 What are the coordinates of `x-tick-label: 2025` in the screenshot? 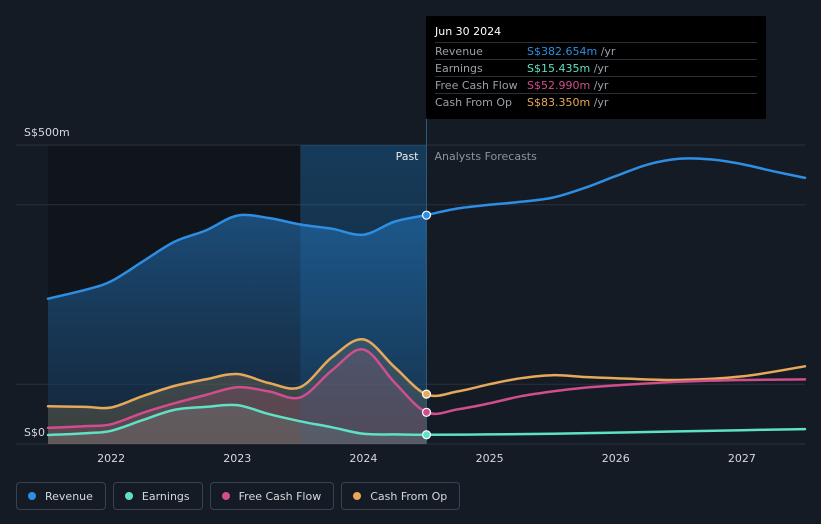 It's located at (490, 458).